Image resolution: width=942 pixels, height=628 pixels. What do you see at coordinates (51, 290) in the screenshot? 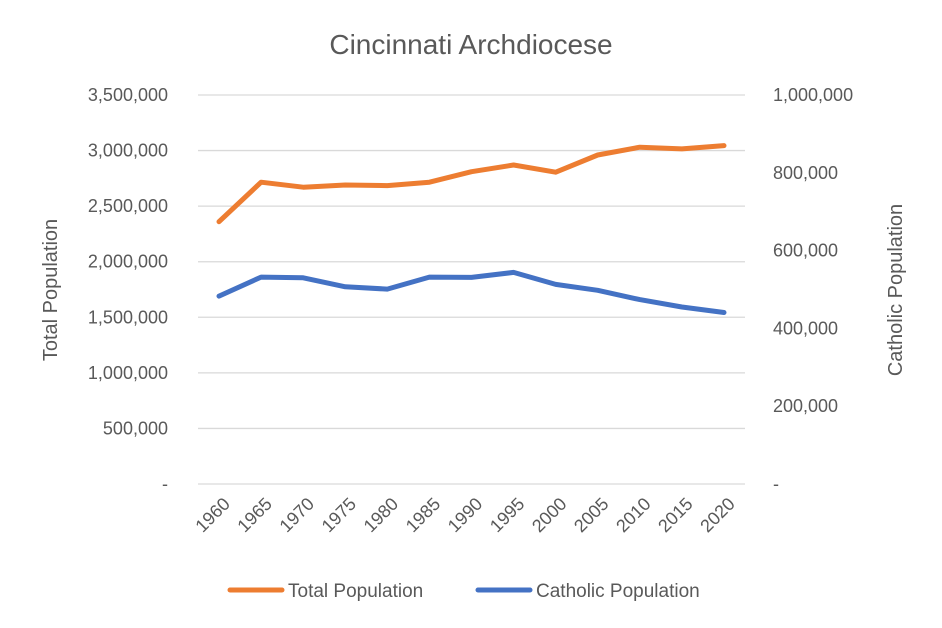
I see `left-axis-title: Total Population` at bounding box center [51, 290].